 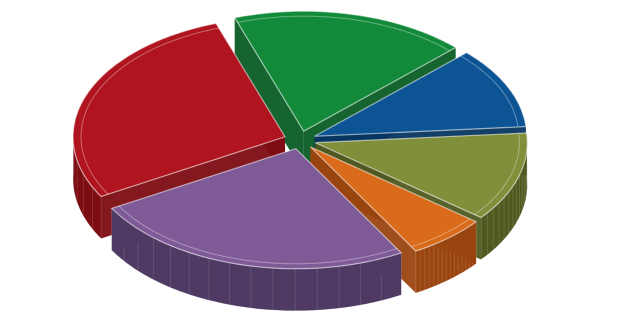 What do you see at coordinates (344, 33) in the screenshot?
I see `pie-slice-6-bevel` at bounding box center [344, 33].